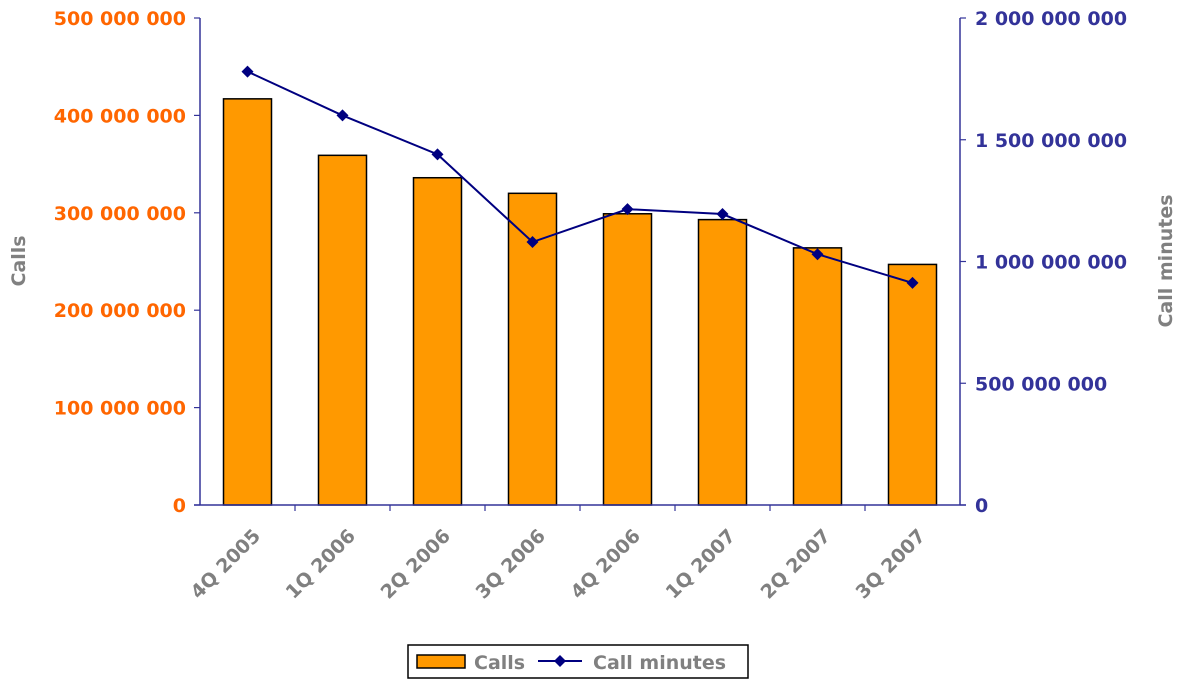 The height and width of the screenshot is (679, 1177). I want to click on legend-marker-call-minutes, so click(560, 661).